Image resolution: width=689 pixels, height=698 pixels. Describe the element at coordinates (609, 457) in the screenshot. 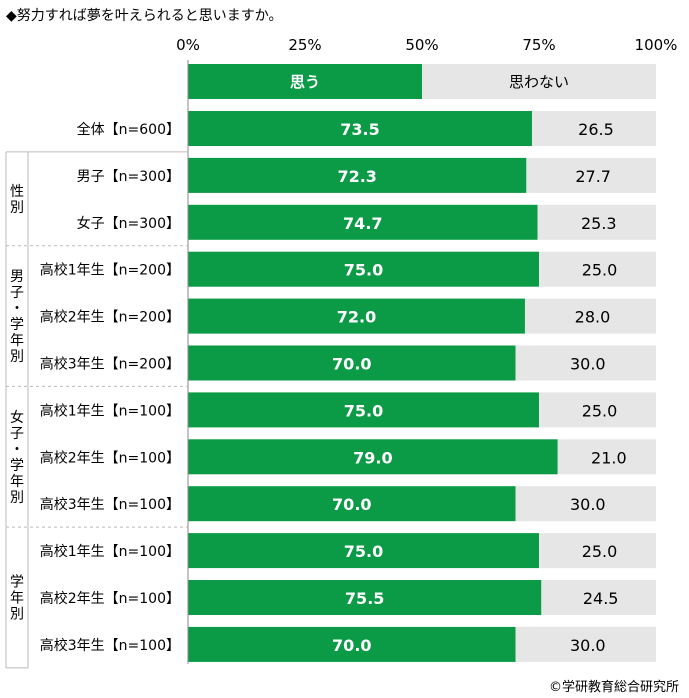

I see `data-label-no: 21.0` at that location.